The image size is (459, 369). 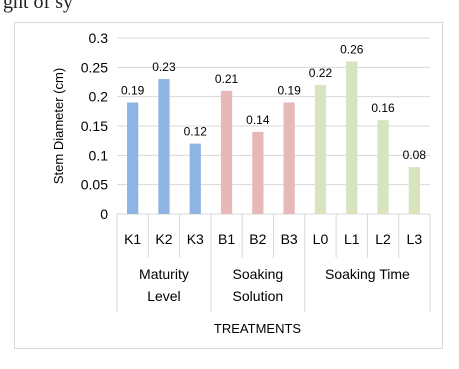 I want to click on x-tick-label: K1, so click(x=132, y=239).